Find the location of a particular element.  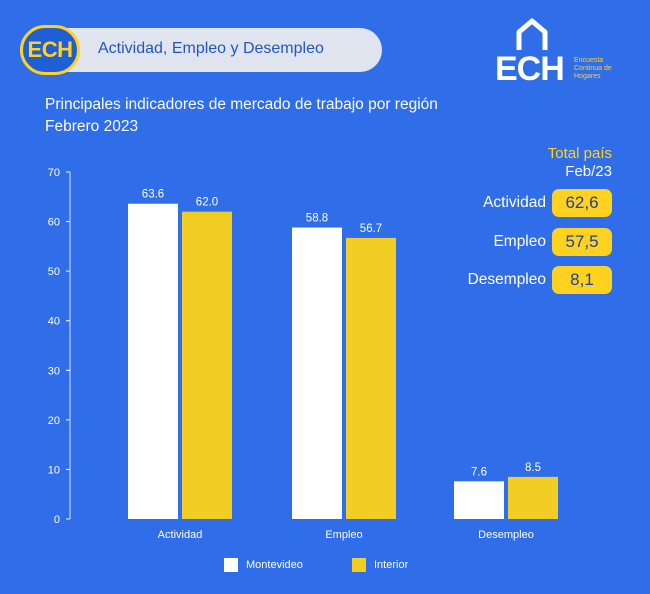

data-label: 56.7 is located at coordinates (371, 229).